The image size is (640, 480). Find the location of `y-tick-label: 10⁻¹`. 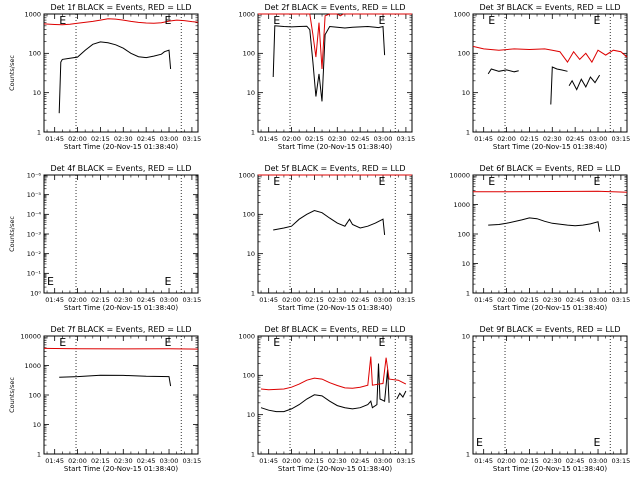

y-tick-label: 10⁻¹ is located at coordinates (34, 274).